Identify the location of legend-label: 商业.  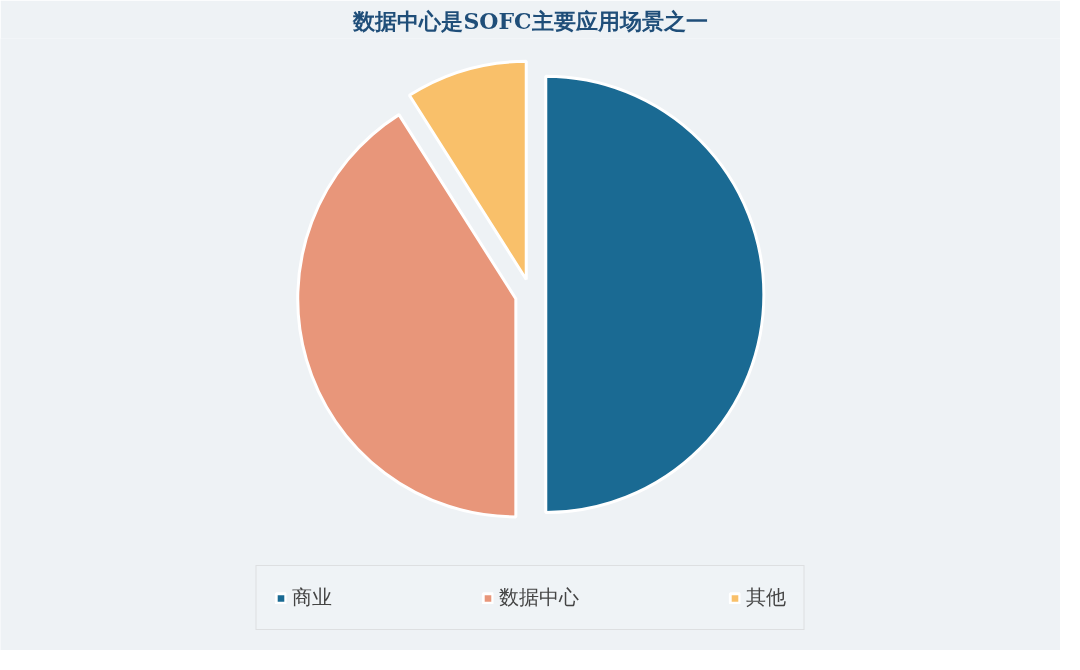
(311, 597).